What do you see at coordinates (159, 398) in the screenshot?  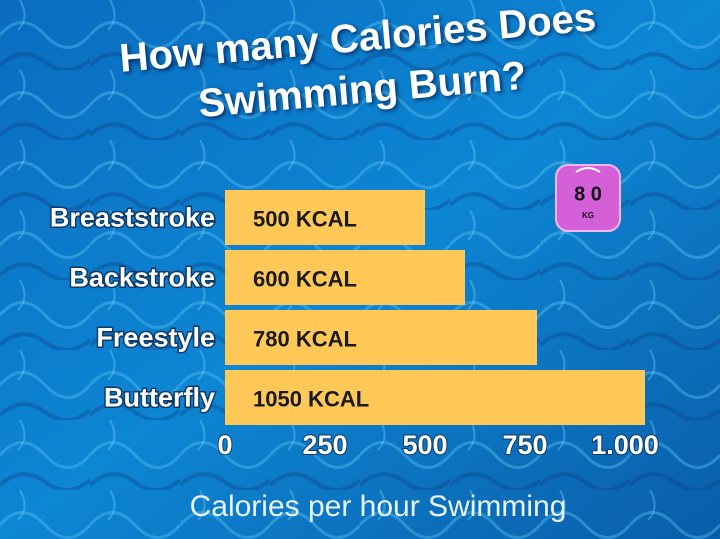 I see `category-label: Butterfly` at bounding box center [159, 398].